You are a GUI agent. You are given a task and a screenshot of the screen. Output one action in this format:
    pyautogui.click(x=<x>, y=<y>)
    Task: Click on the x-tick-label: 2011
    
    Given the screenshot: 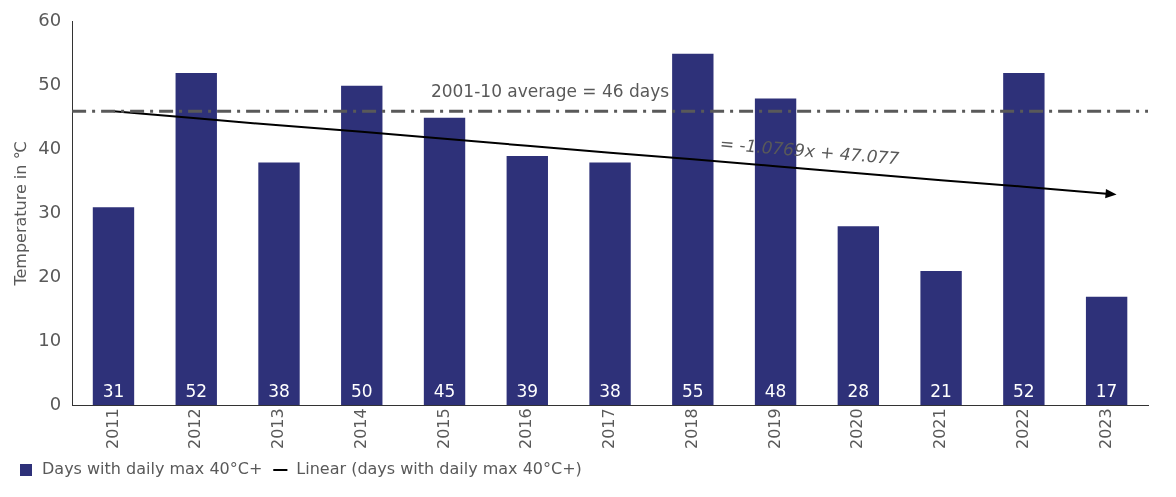 What is the action you would take?
    pyautogui.click(x=112, y=428)
    